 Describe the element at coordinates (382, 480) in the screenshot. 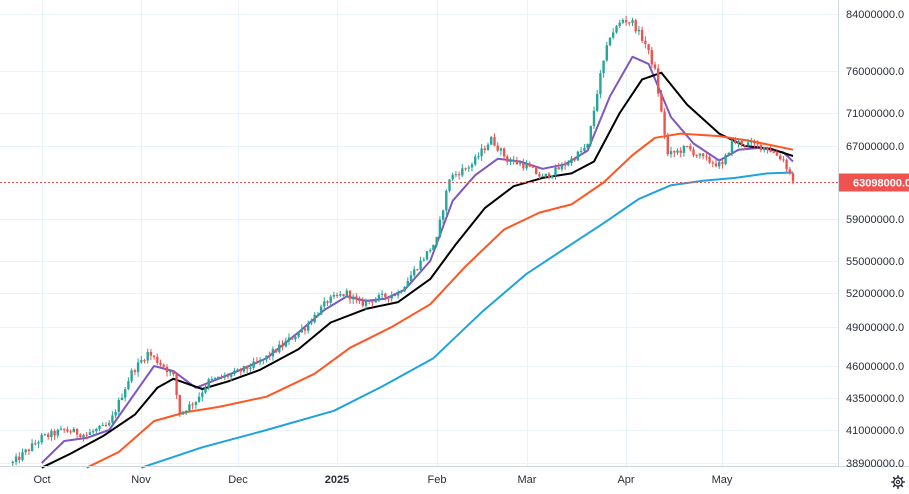

I see `time-axis: Oct Nov Dec 2025 Feb Mar Apr May` at that location.